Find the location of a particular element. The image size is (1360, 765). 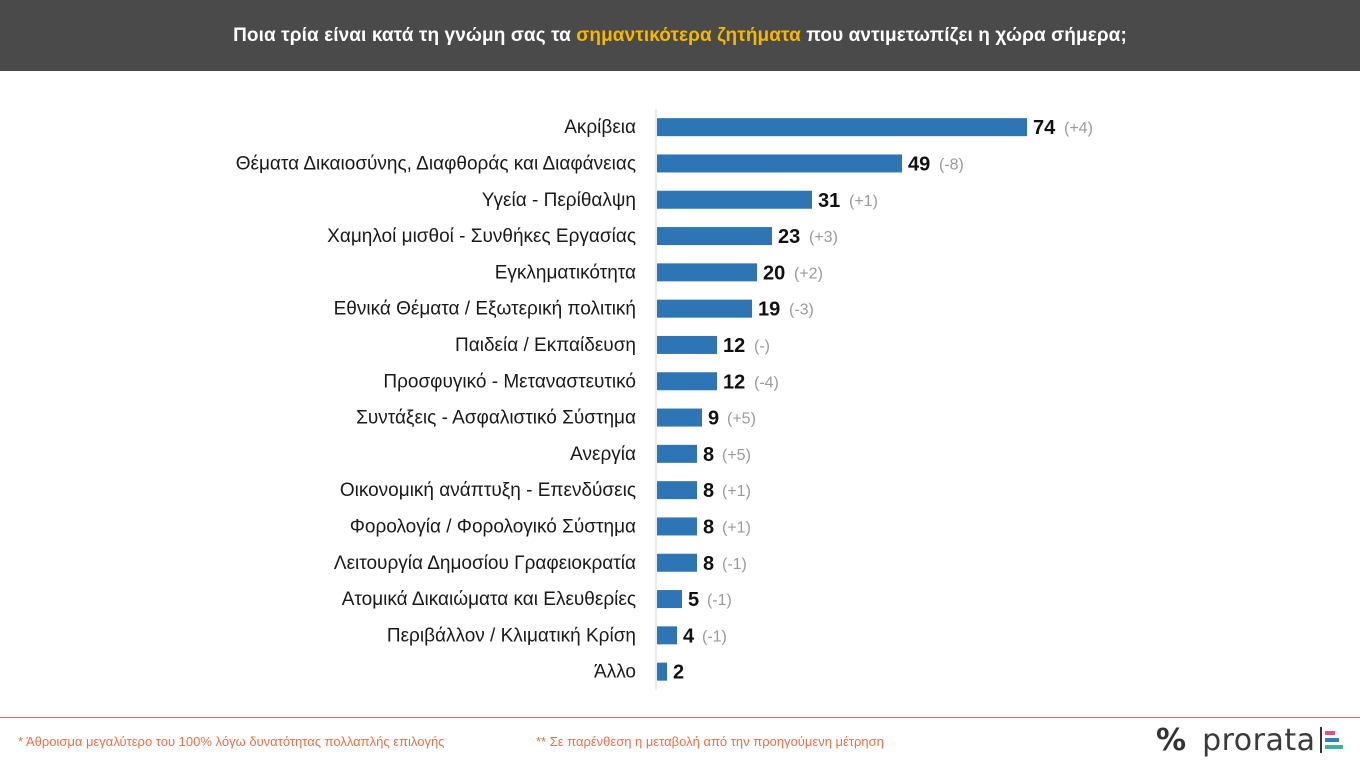

percent-icon: % is located at coordinates (1171, 740).